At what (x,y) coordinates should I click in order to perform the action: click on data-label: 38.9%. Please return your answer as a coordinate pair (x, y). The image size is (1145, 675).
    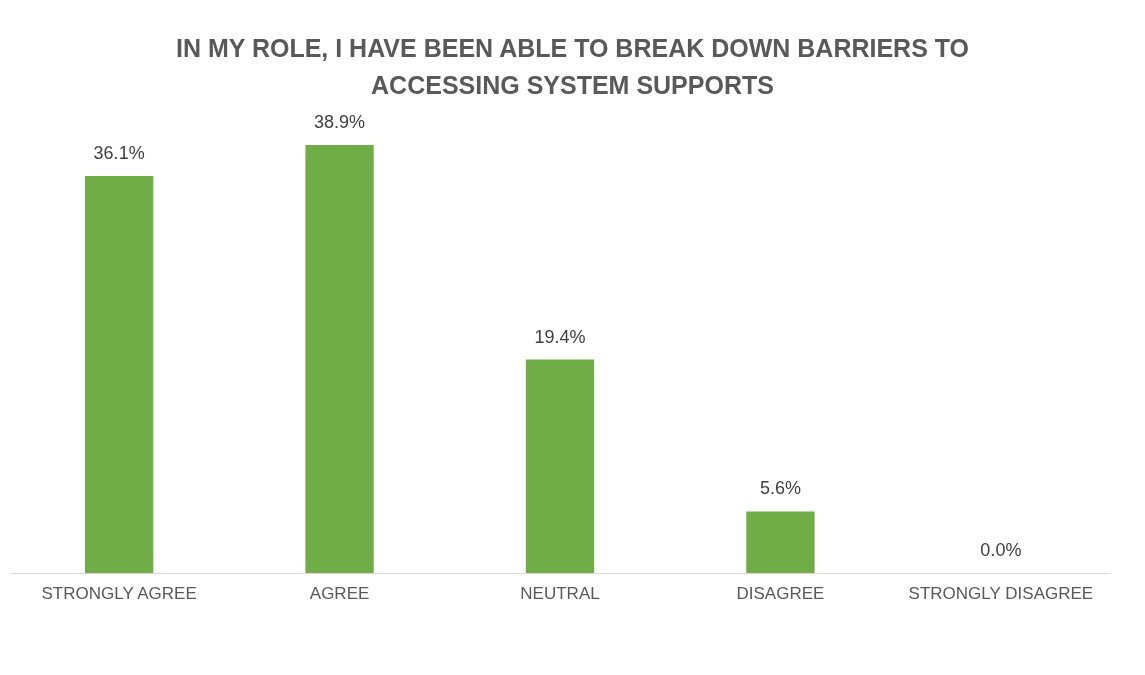
    Looking at the image, I should click on (340, 122).